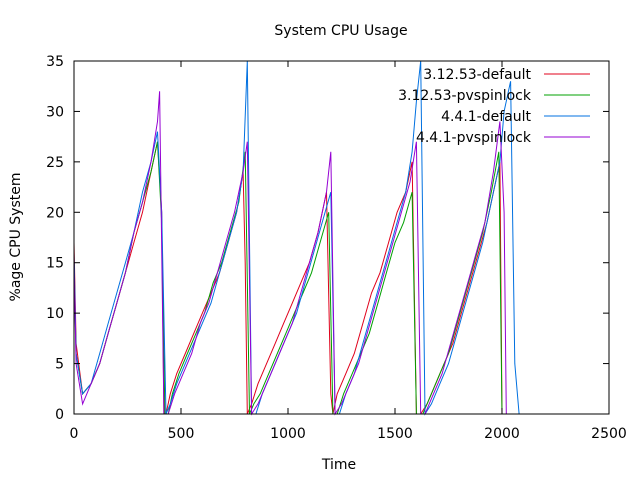 This screenshot has width=640, height=480. What do you see at coordinates (502, 434) in the screenshot?
I see `x-tick-label: 2000` at bounding box center [502, 434].